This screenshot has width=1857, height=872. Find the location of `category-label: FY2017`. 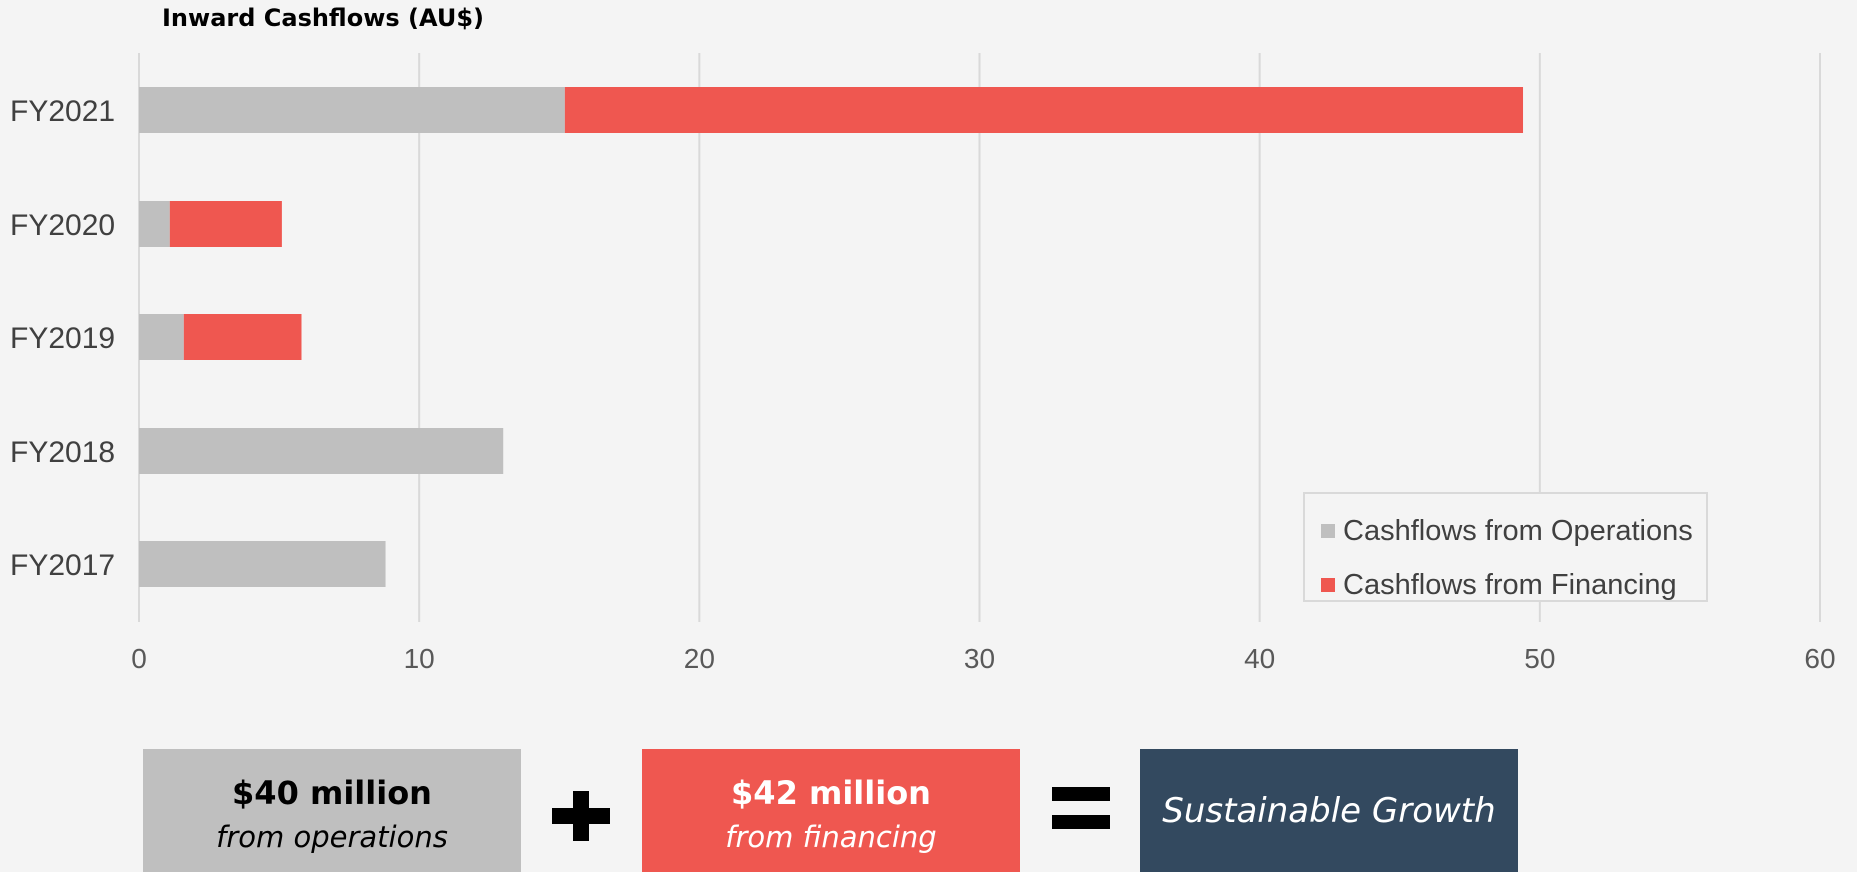

category-label: FY2017 is located at coordinates (62, 565).